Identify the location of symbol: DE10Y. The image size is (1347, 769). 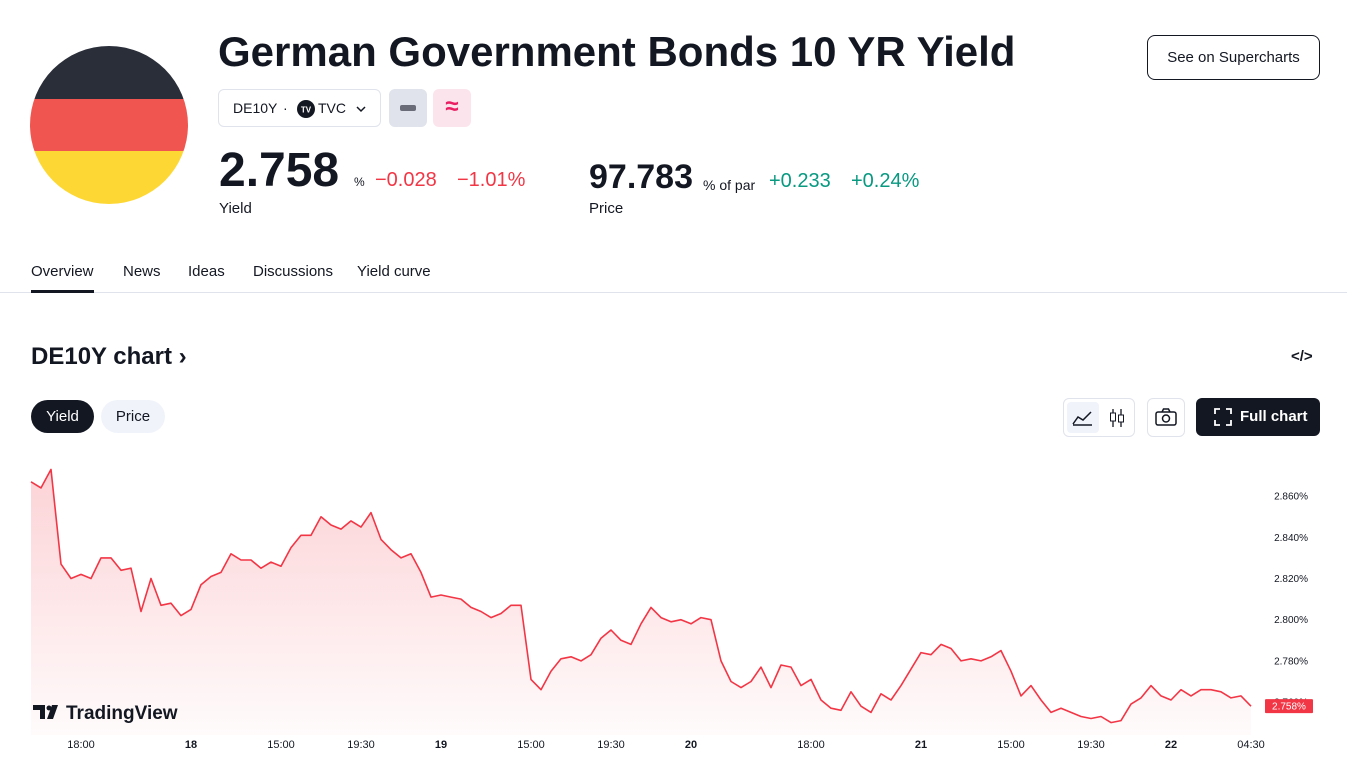
(255, 108).